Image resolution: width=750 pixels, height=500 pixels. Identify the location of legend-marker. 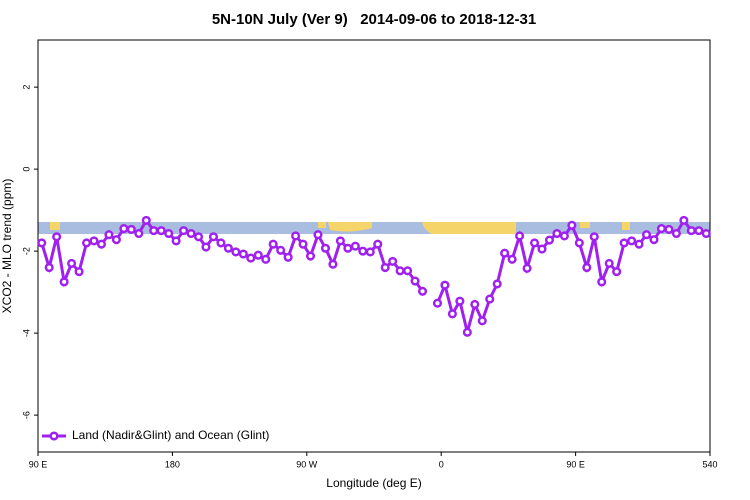
(54, 436).